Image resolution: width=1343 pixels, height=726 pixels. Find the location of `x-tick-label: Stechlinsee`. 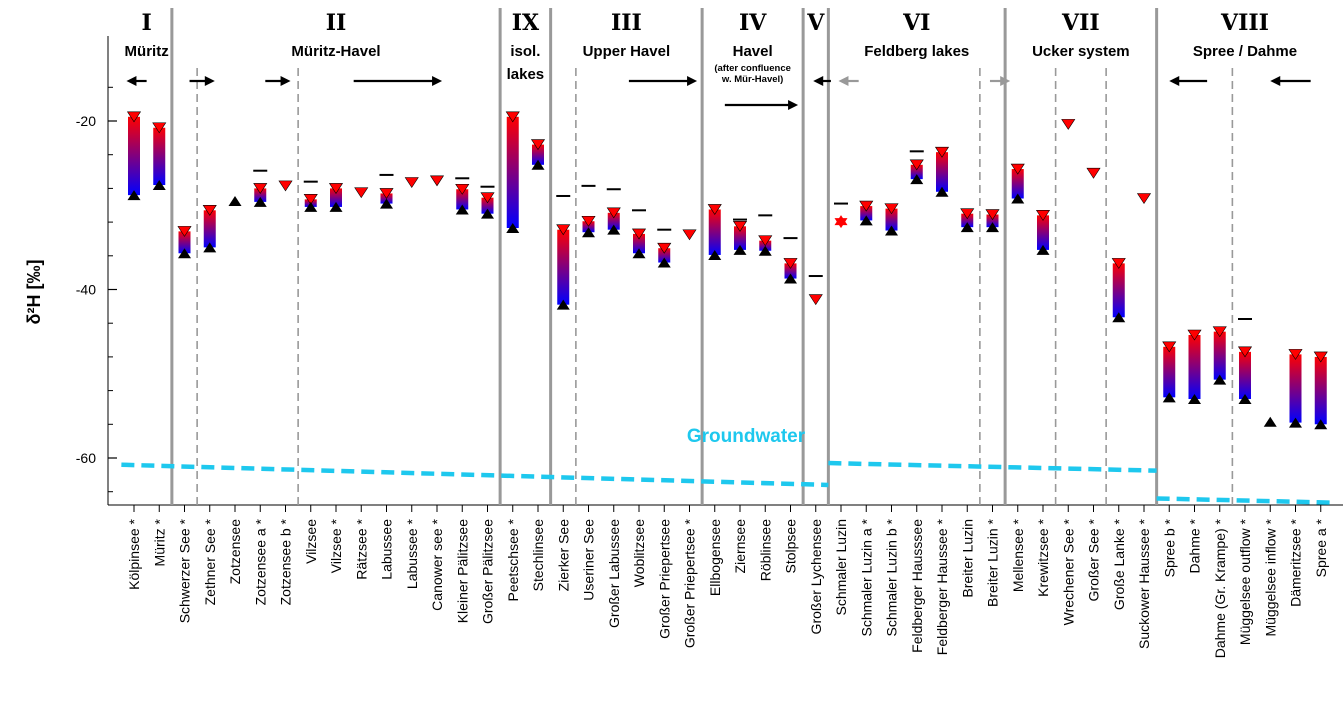

x-tick-label: Stechlinsee is located at coordinates (538, 555).